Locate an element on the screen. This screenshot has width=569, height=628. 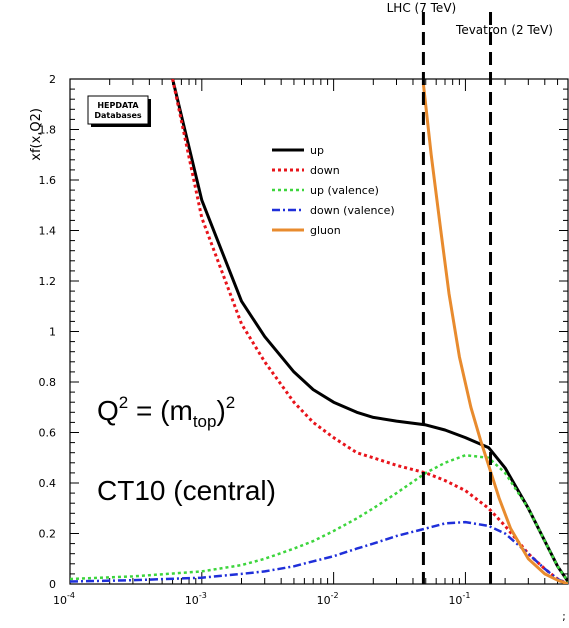
y-tick-label: 0.8 is located at coordinates (48, 382).